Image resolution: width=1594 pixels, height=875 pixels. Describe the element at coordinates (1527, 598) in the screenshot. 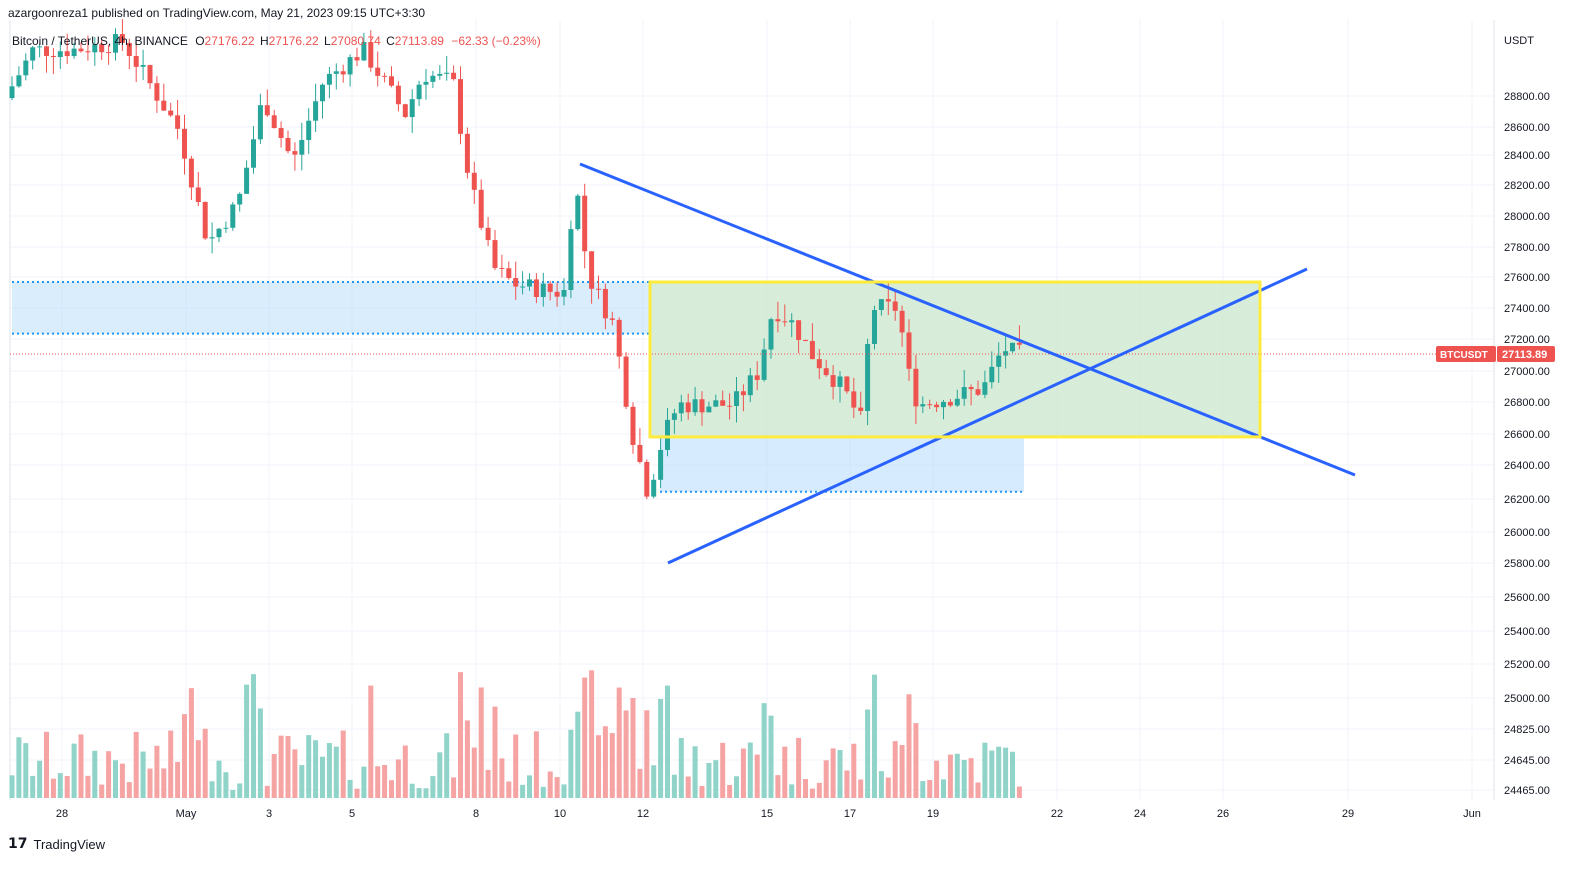

I see `price-tick-label: 25600.00` at that location.